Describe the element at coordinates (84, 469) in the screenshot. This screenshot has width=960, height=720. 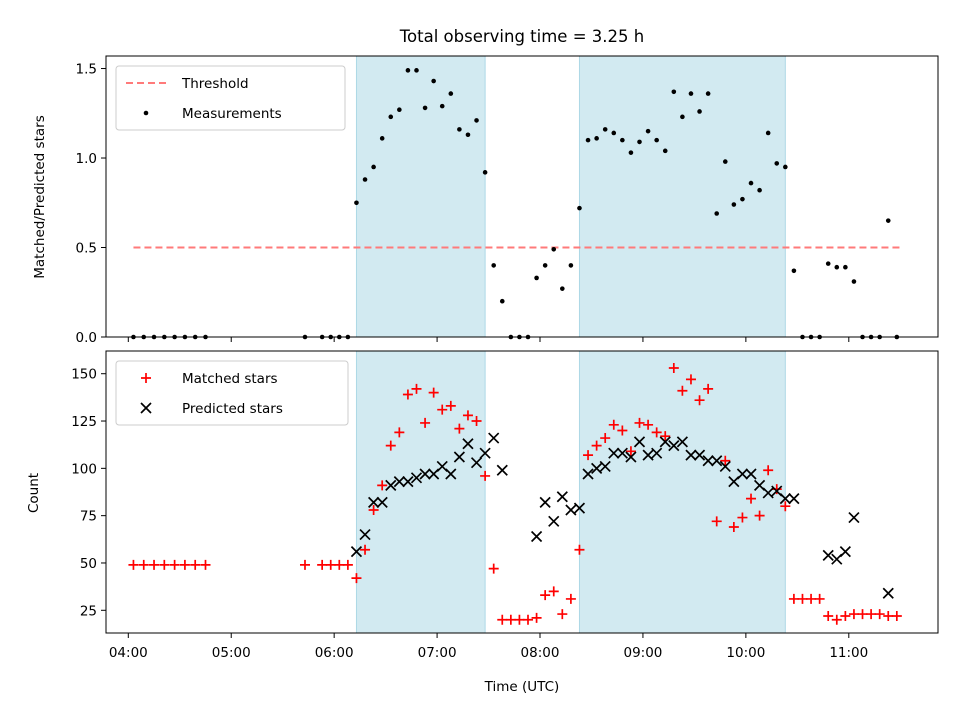
I see `bottom-y-tick-label: 100` at that location.